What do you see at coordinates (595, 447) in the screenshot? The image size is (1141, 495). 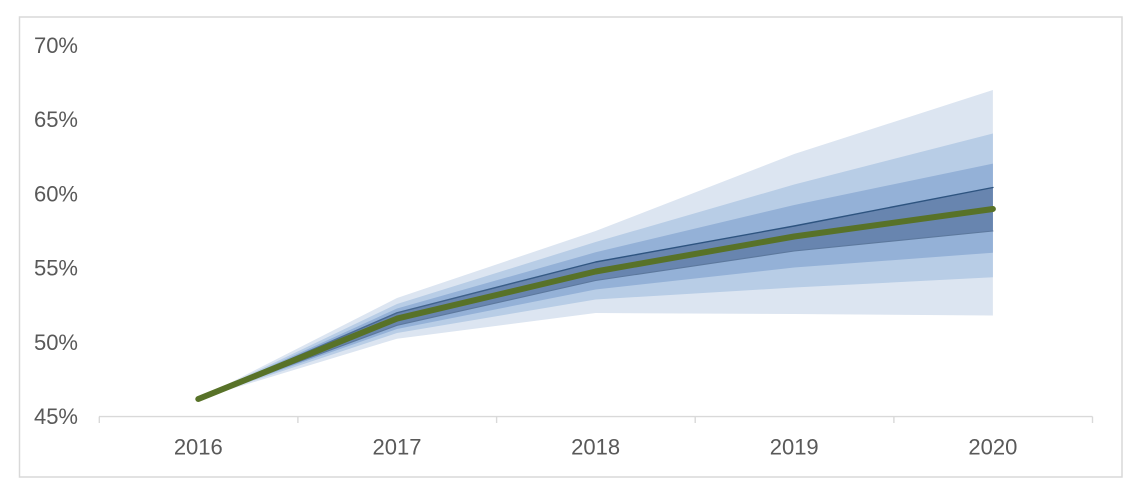 I see `svg-text: 2018` at bounding box center [595, 447].